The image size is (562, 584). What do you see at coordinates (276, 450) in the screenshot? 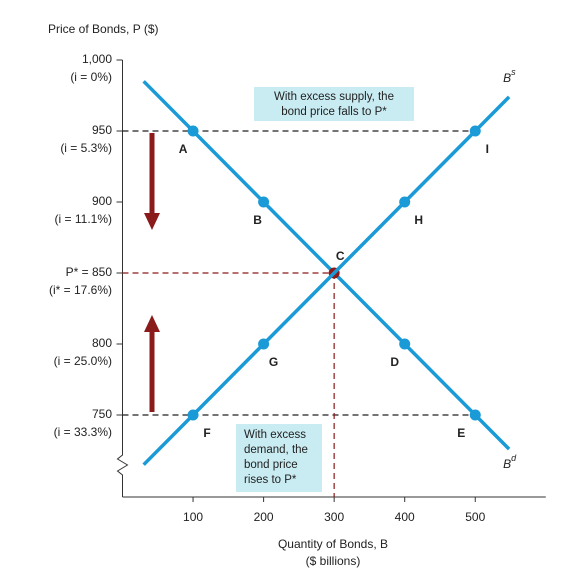
I see `annotation: demand, the` at bounding box center [276, 450].